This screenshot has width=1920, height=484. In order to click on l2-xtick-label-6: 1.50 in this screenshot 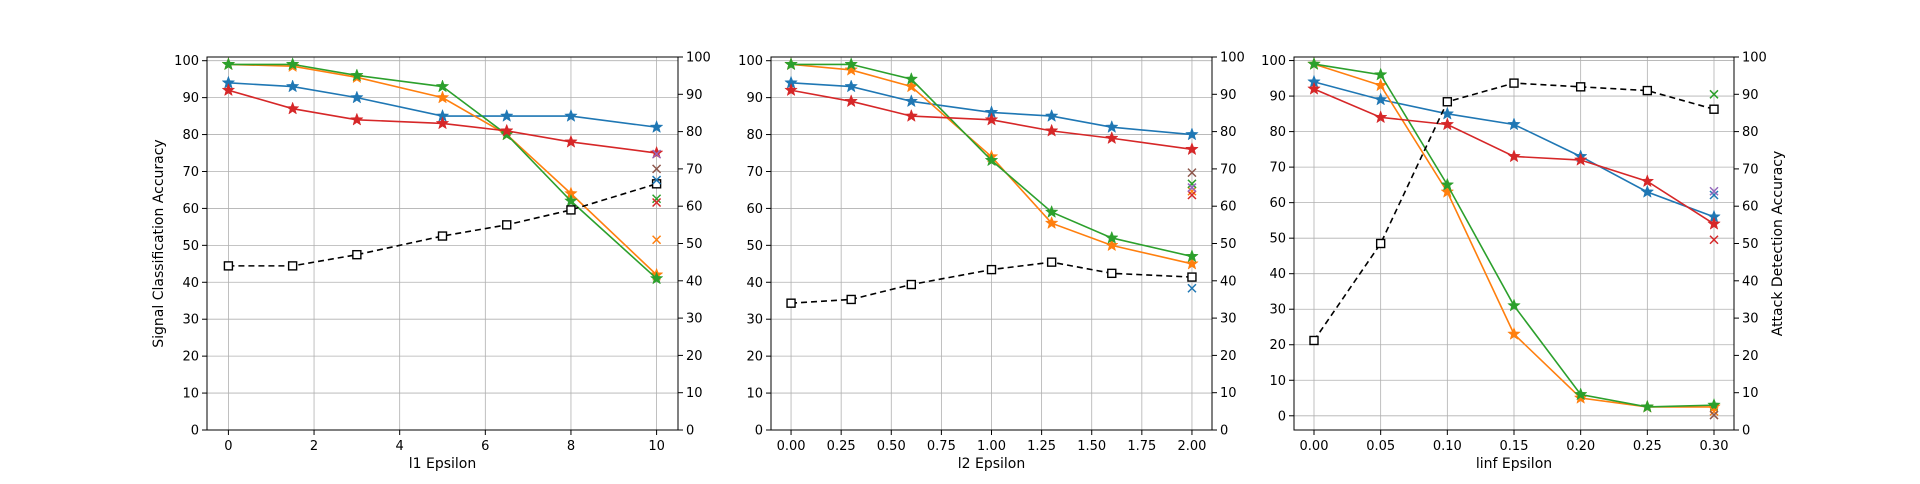, I will do `click(1091, 446)`.